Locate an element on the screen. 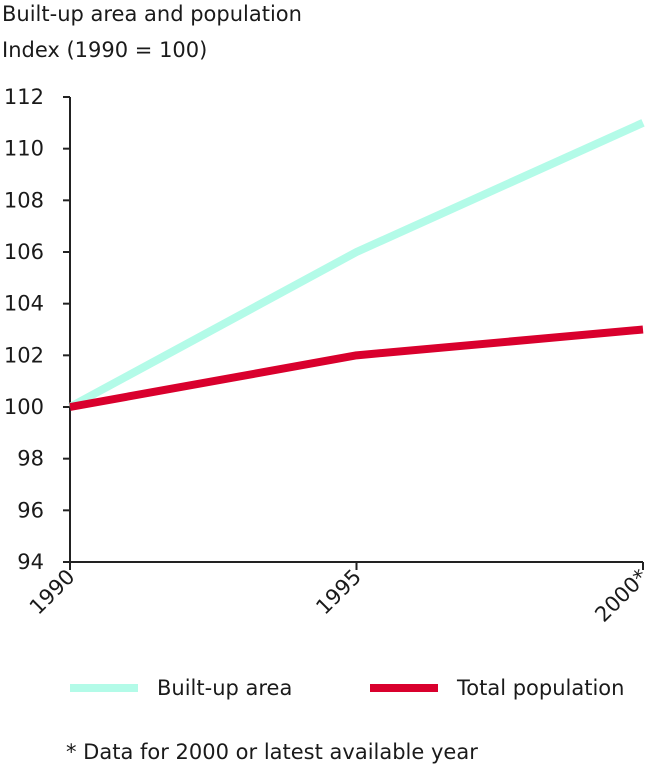  legend-swatch-total-population is located at coordinates (404, 688).